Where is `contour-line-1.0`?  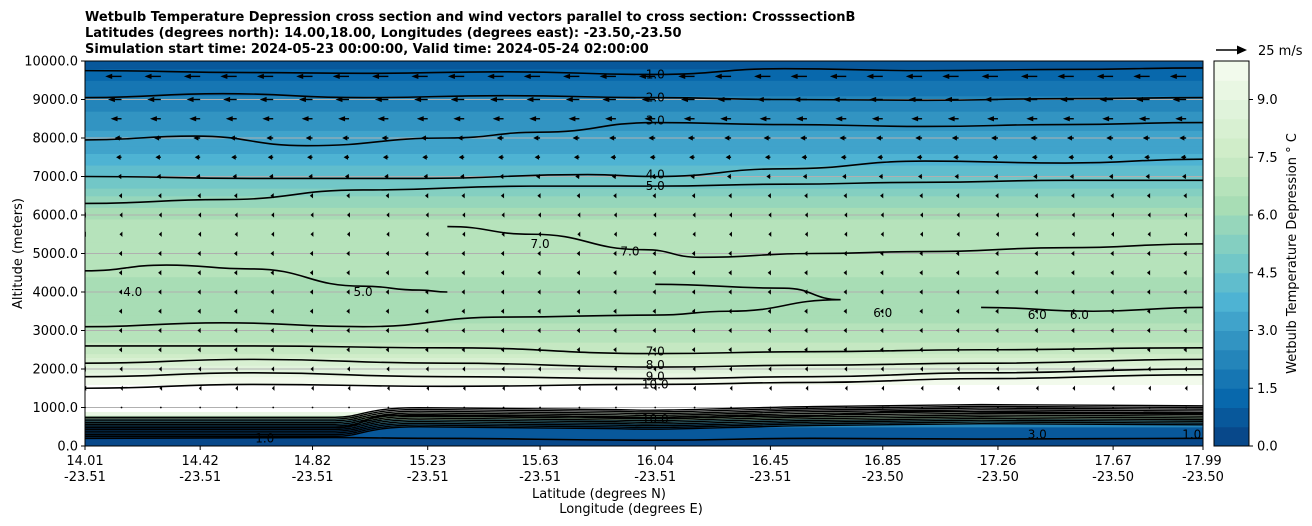
contour-line-1.0 is located at coordinates (644, 439).